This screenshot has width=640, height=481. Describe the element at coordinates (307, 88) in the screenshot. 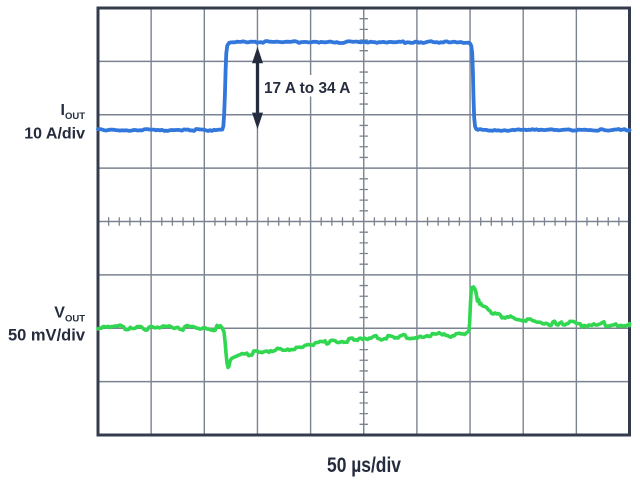

I see `svg-text: 17 A to 34 A` at that location.